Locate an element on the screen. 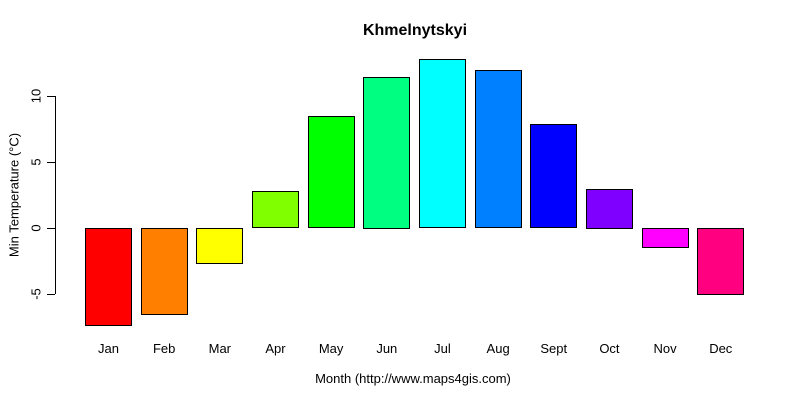 This screenshot has height=400, width=800. bar-oct is located at coordinates (609, 209).